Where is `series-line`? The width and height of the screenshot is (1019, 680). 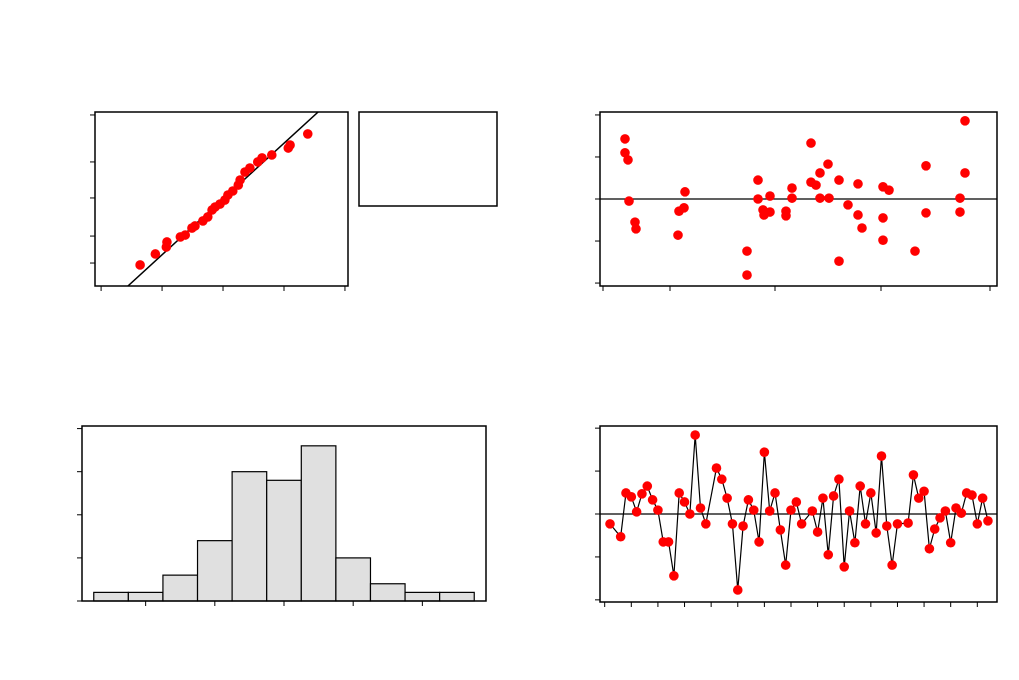 series-line is located at coordinates (799, 512).